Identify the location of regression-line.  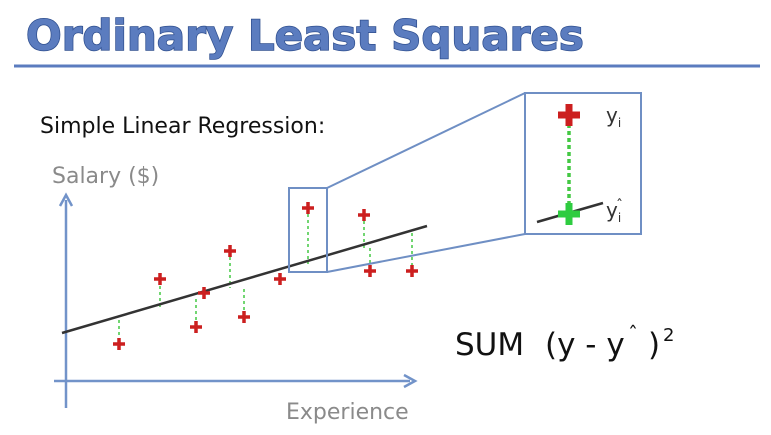
(244, 279).